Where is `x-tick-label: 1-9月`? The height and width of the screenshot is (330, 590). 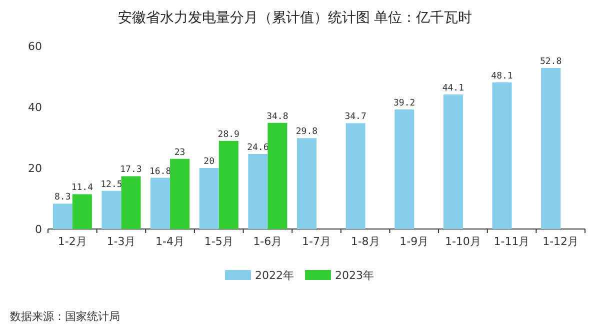
x-tick-label: 1-9月 is located at coordinates (414, 241).